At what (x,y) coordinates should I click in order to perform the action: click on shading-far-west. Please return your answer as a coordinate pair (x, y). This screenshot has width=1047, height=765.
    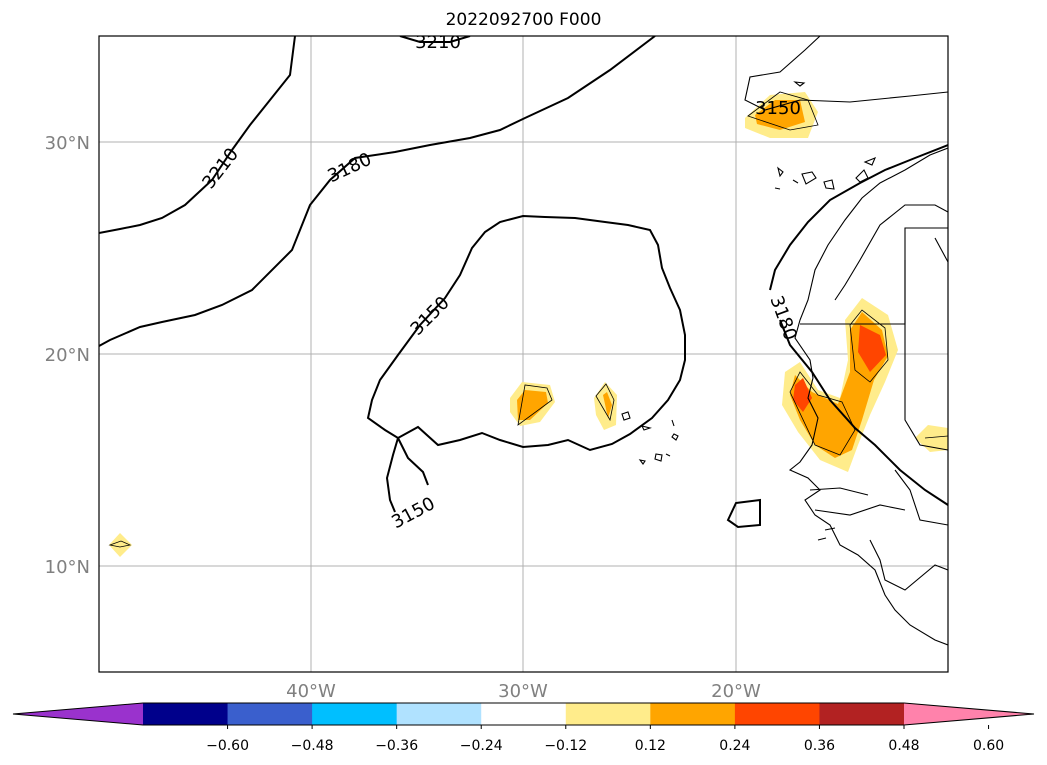
    Looking at the image, I should click on (120, 545).